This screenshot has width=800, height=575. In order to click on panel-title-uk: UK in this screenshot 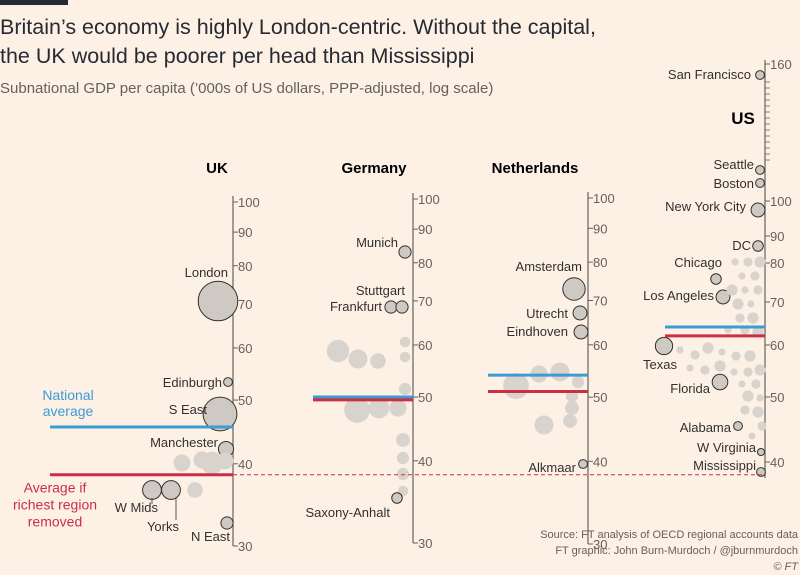, I will do `click(217, 168)`.